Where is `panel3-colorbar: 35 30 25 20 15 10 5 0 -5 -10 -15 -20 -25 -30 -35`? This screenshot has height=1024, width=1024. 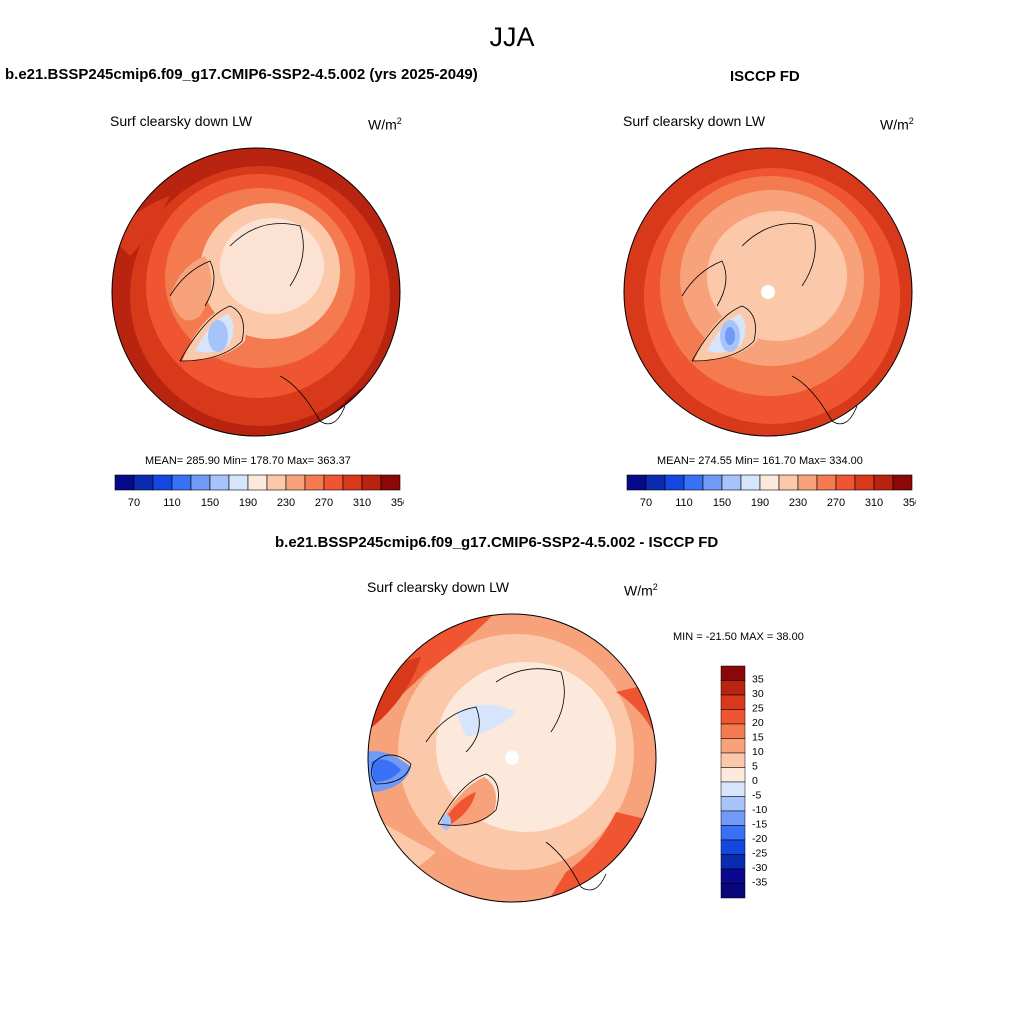
panel3-colorbar: 35 30 25 20 15 10 5 0 -5 -10 -15 -20 -25 -30 -35 is located at coordinates (743, 782).